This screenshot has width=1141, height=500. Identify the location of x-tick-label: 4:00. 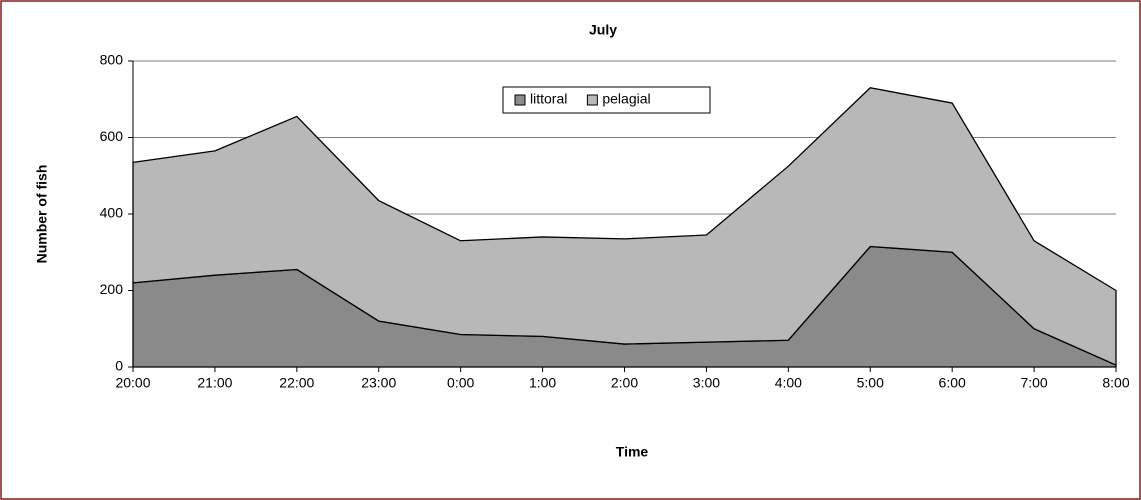
(788, 383).